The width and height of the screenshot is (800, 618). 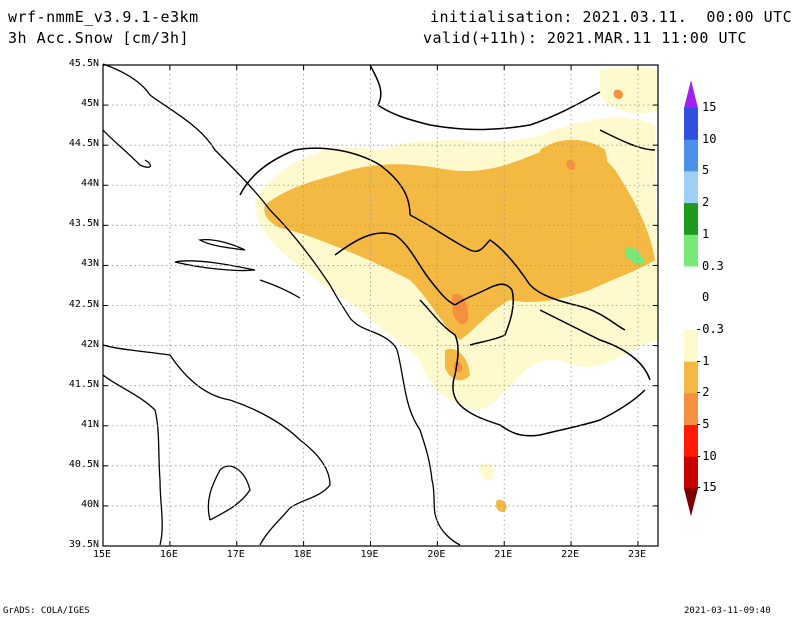 I want to click on colorbar, so click(x=691, y=298).